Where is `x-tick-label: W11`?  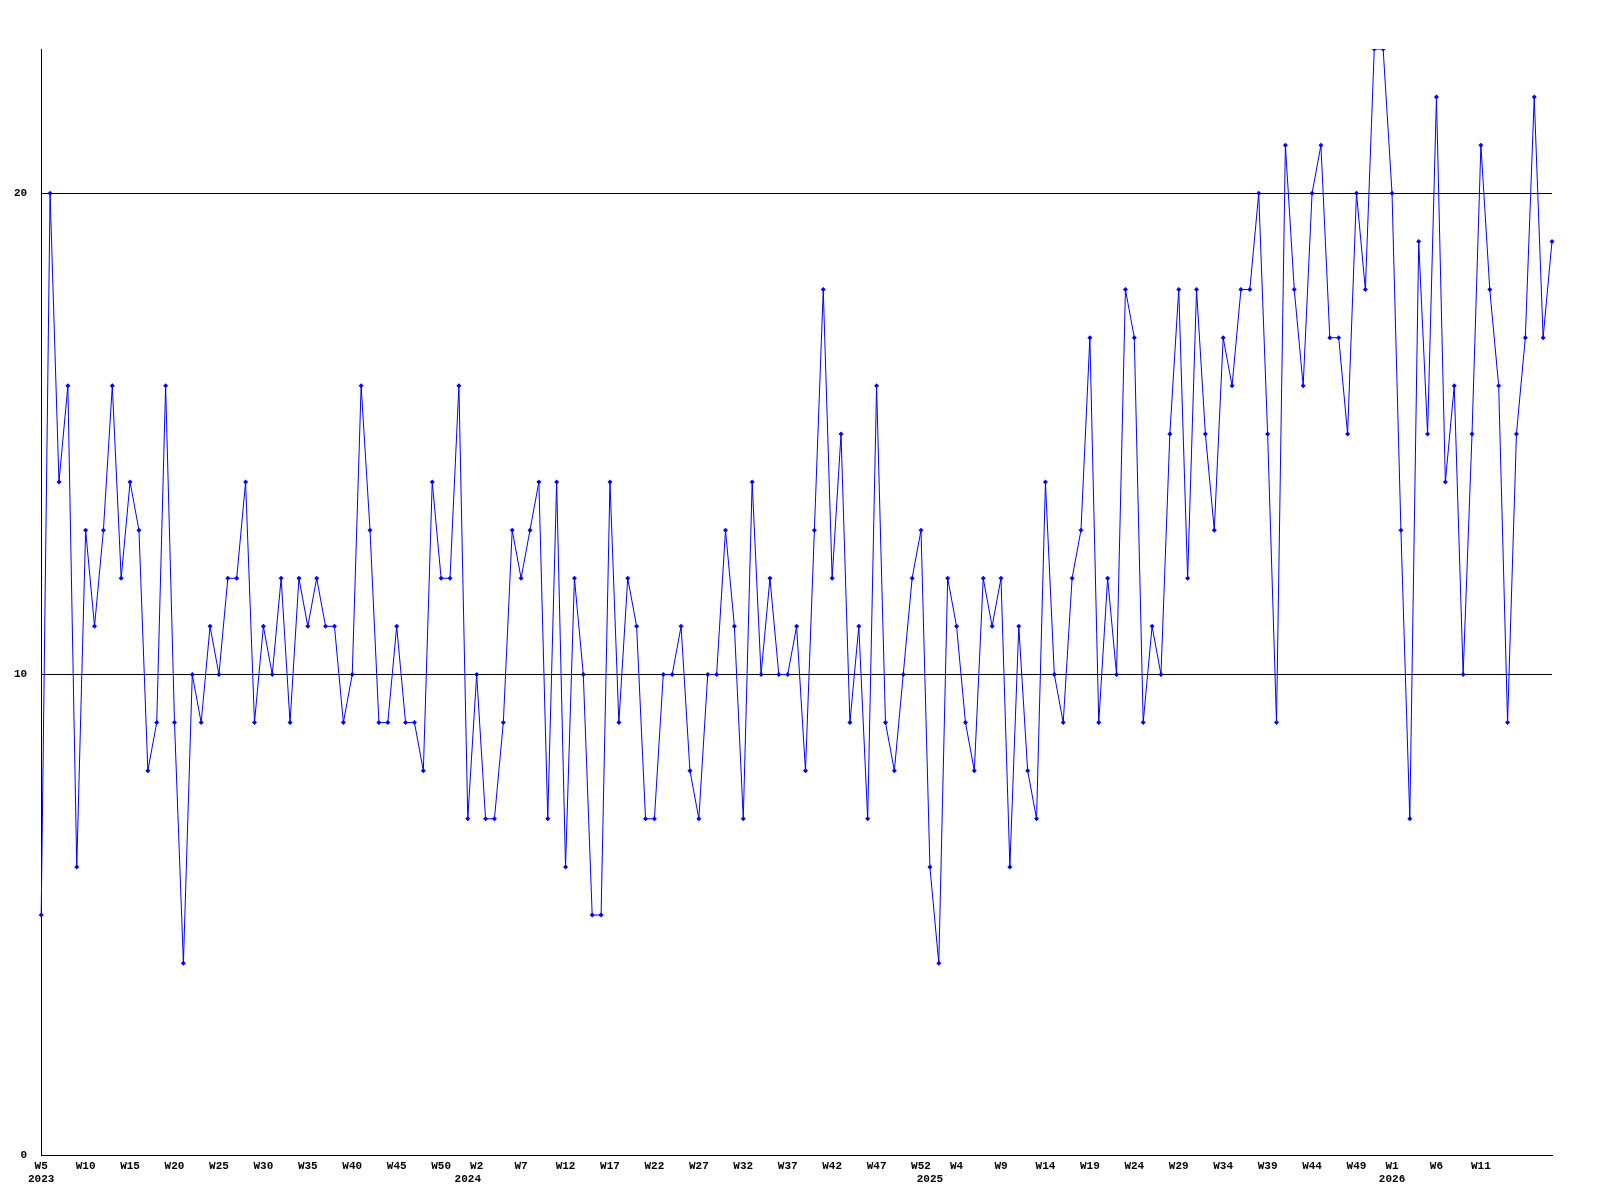
x-tick-label: W11 is located at coordinates (1481, 1165).